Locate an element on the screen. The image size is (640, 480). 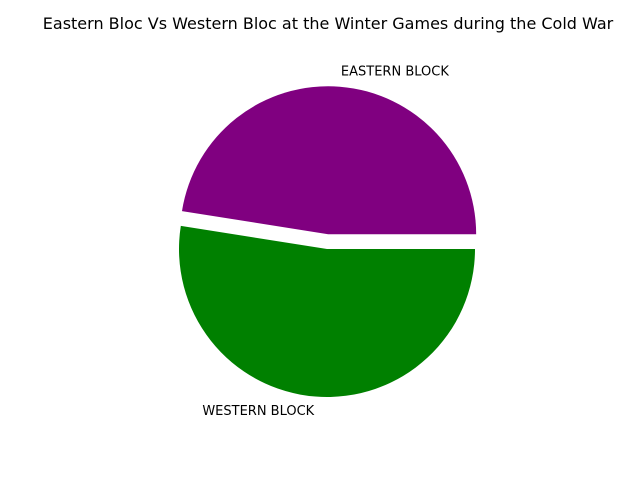
pie-label-western-block: WESTERN BLOCK is located at coordinates (258, 411).